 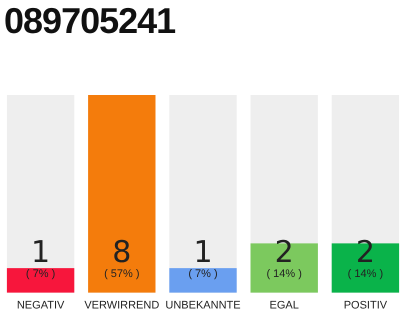 I want to click on x-tick-label: POSITIV, so click(x=366, y=305).